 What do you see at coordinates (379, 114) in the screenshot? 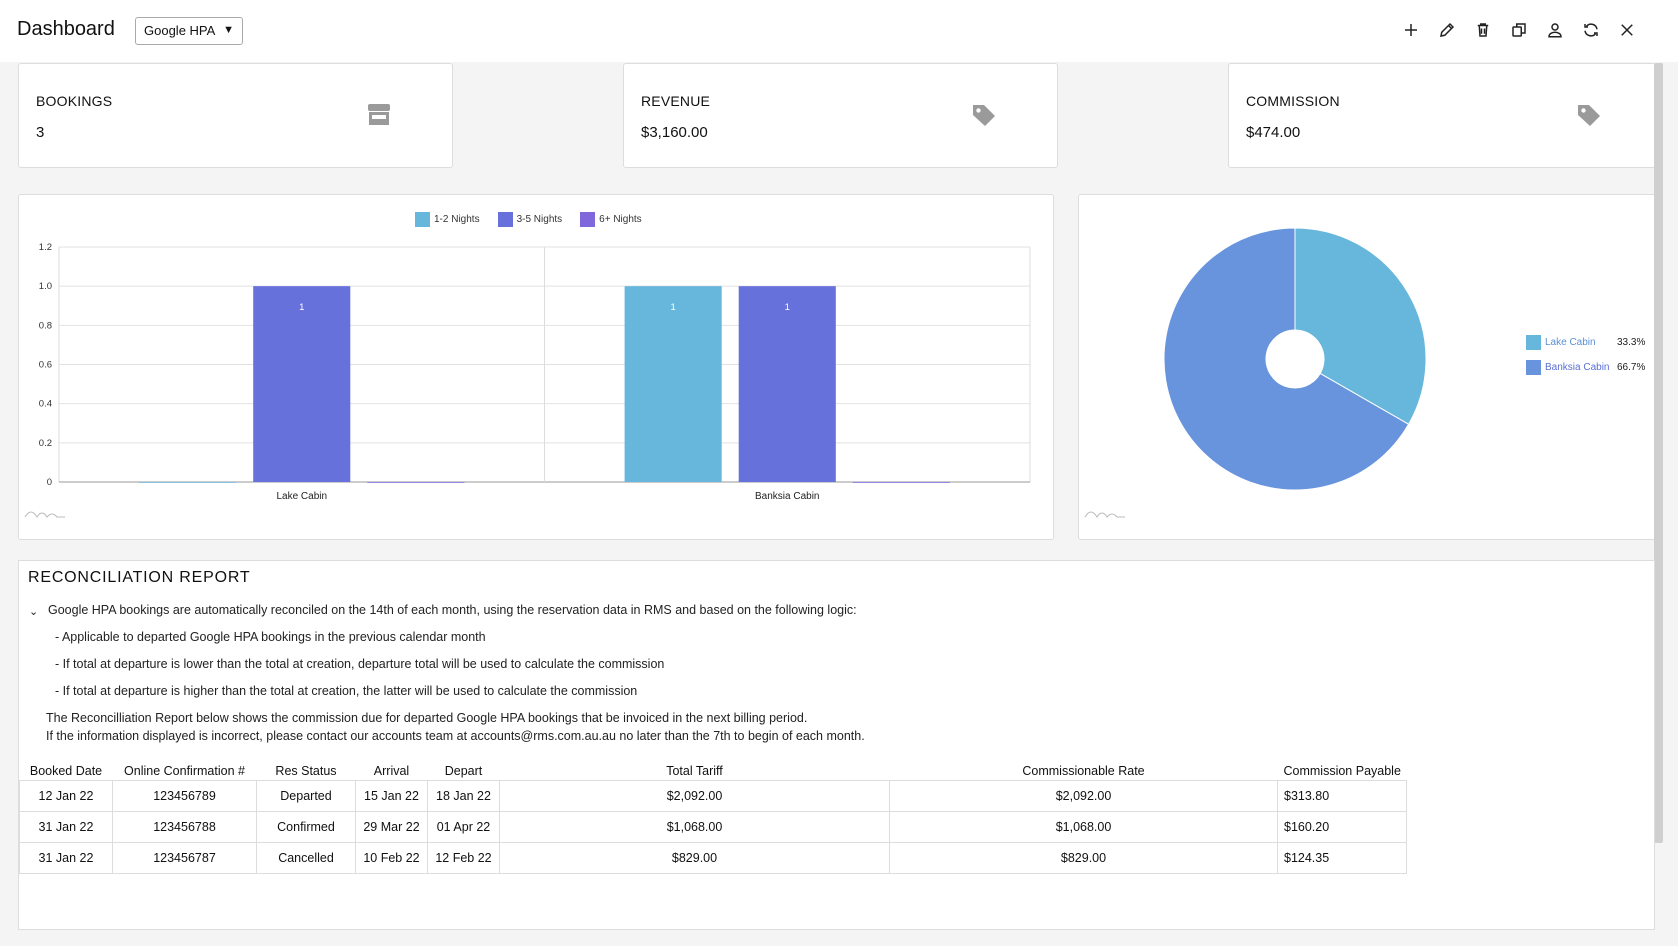
I see `store-icon` at bounding box center [379, 114].